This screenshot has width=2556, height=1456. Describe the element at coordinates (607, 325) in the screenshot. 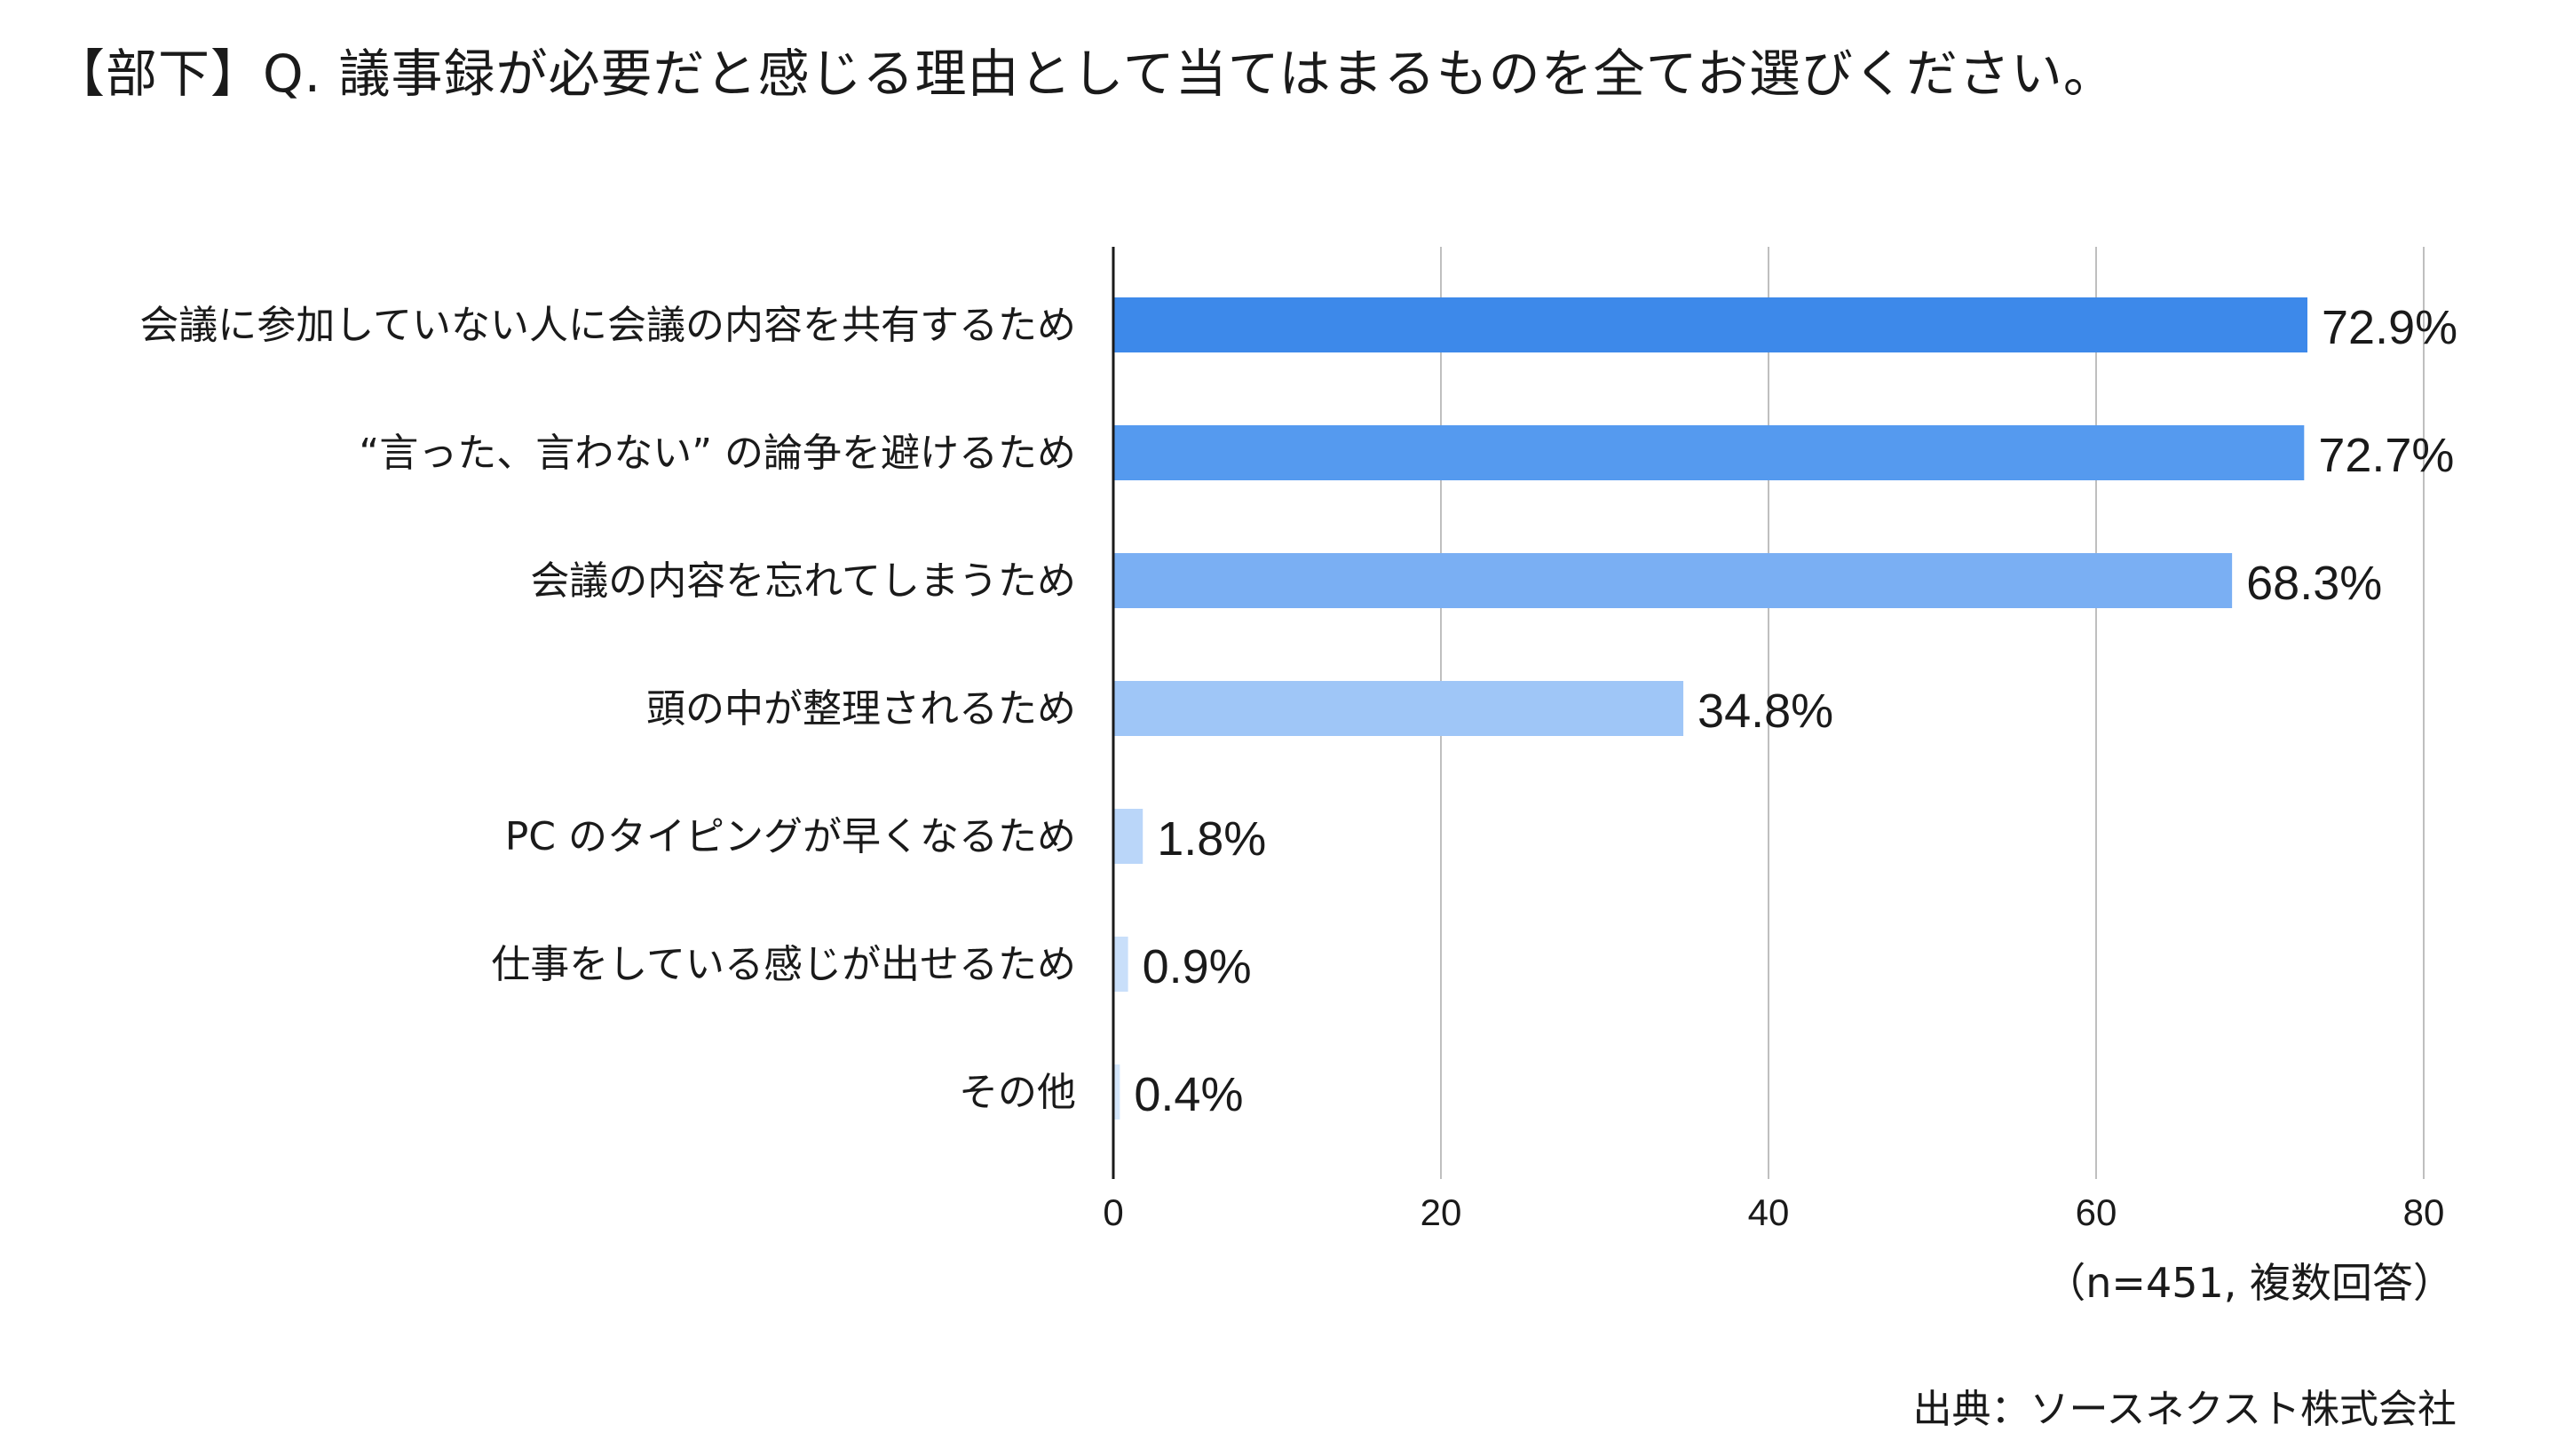

I see `category-label: 会議に参加していない人に会議の内容を共有するため` at that location.